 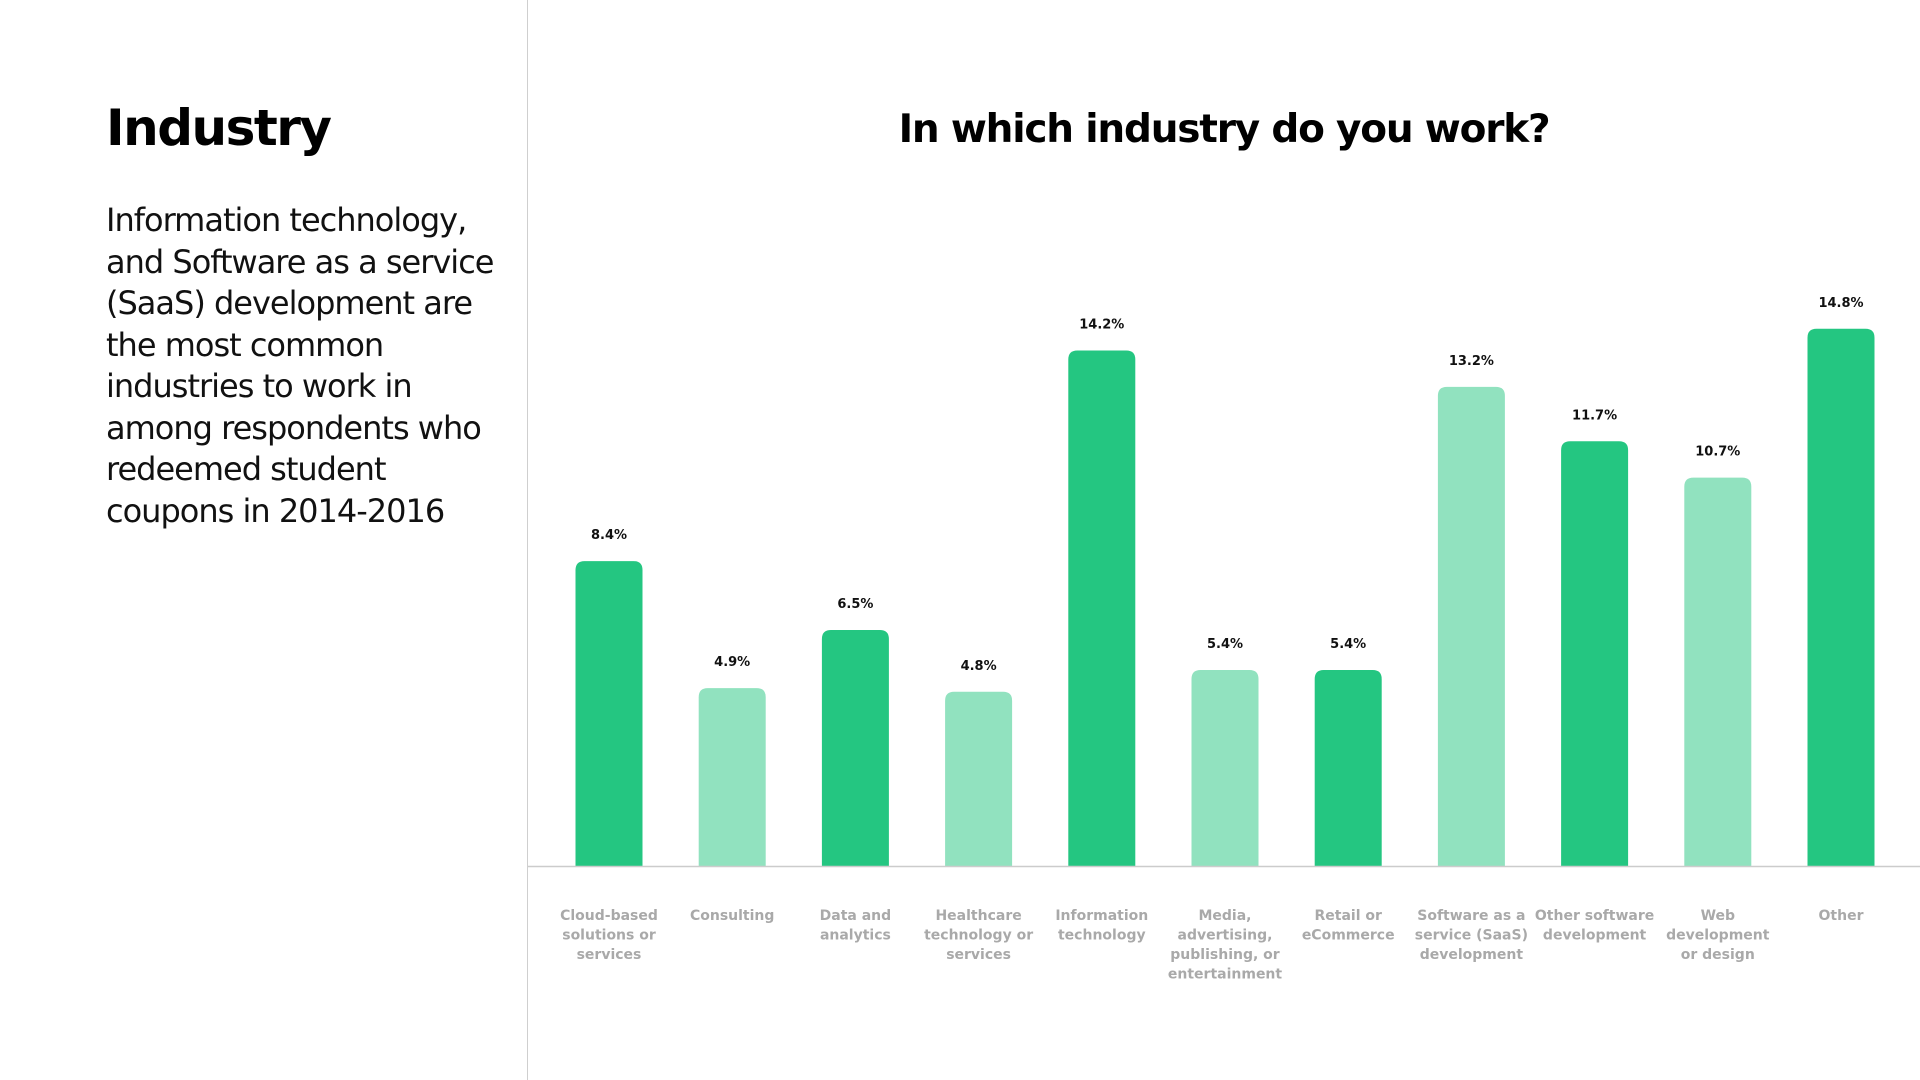 I want to click on category-label-line: technology or, so click(x=978, y=936).